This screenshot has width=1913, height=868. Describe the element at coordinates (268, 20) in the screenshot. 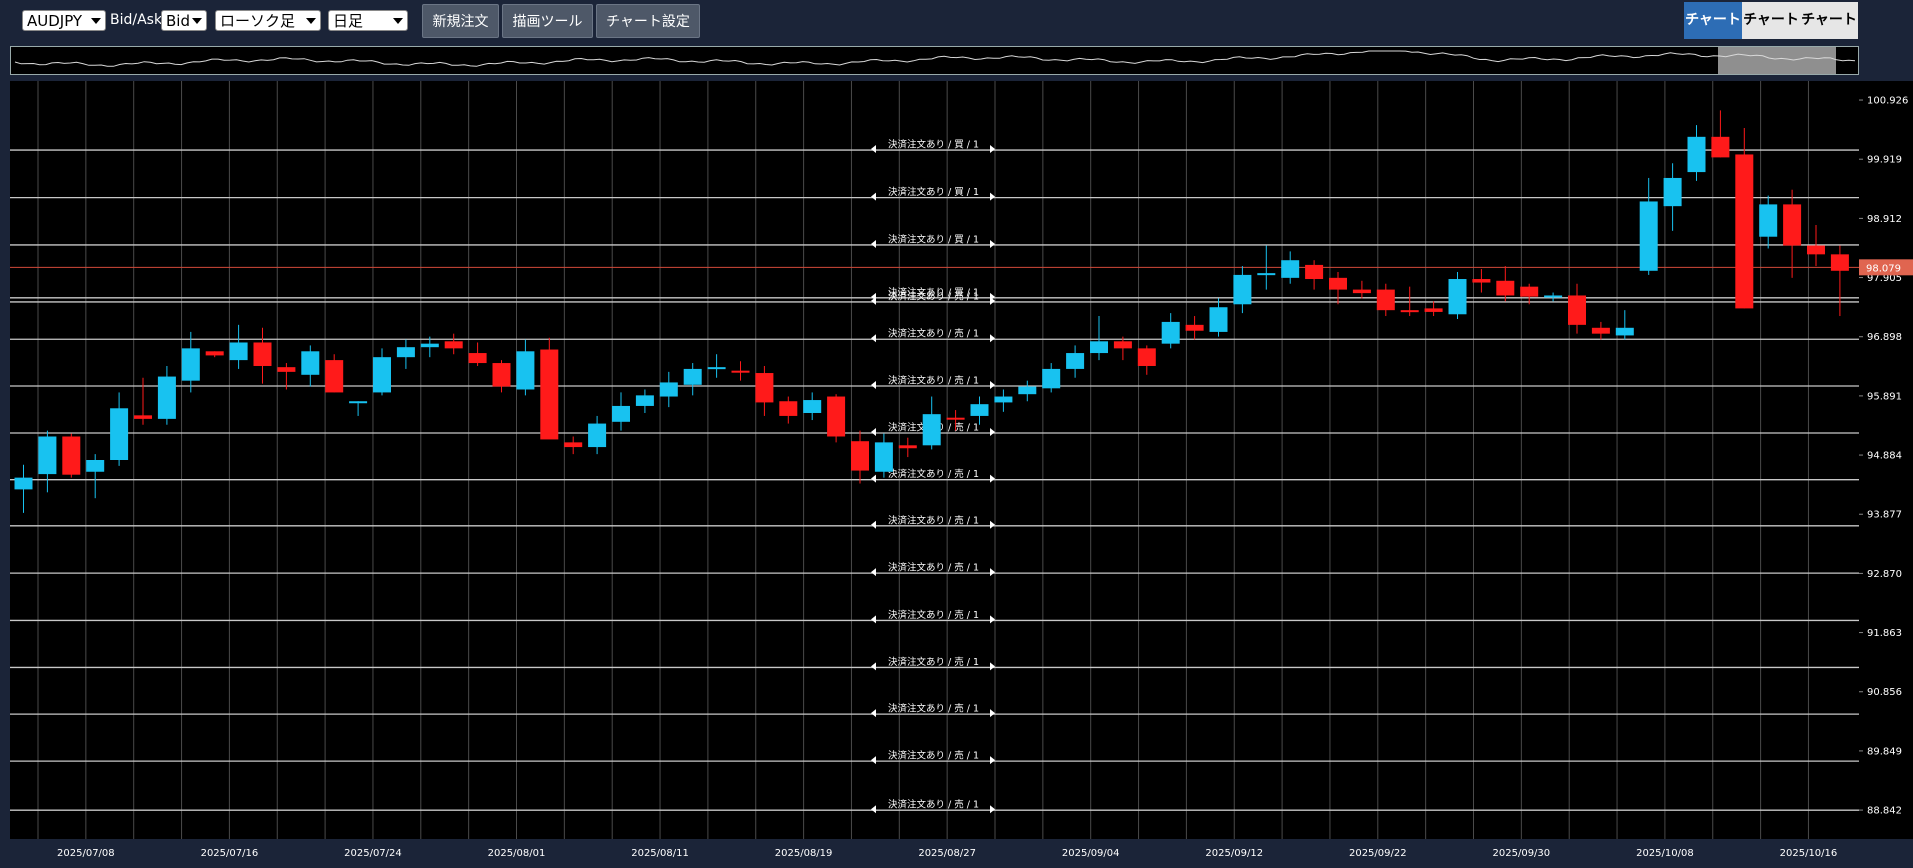

I see `chart-type-select: ローソク足` at that location.